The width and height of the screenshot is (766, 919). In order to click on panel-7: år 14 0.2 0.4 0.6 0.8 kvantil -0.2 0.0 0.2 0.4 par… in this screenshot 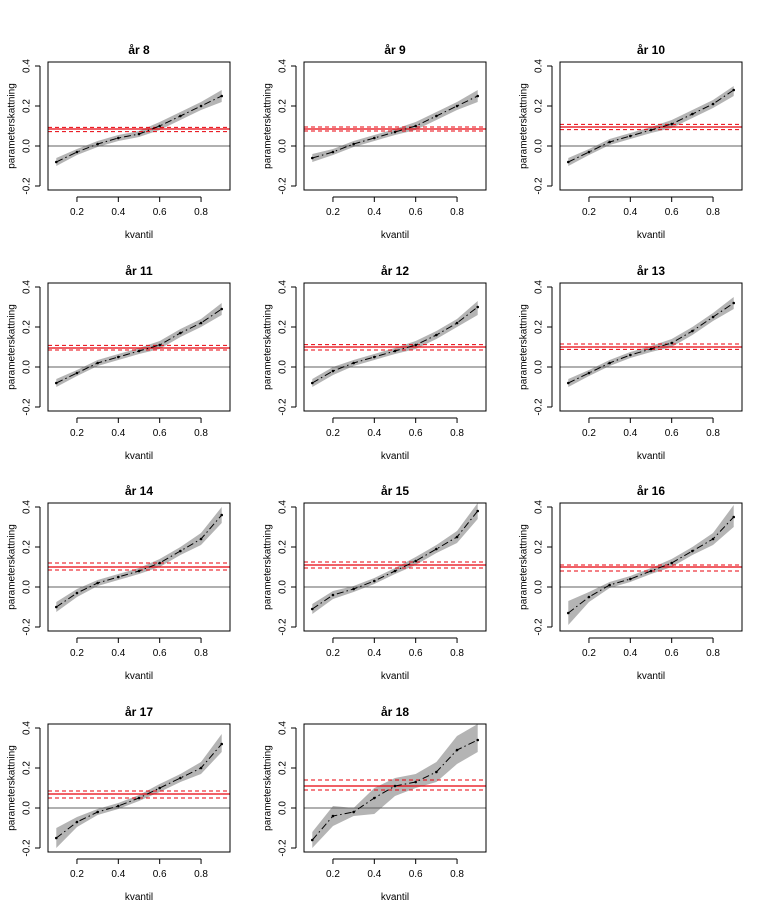, I will do `click(119, 583)`.